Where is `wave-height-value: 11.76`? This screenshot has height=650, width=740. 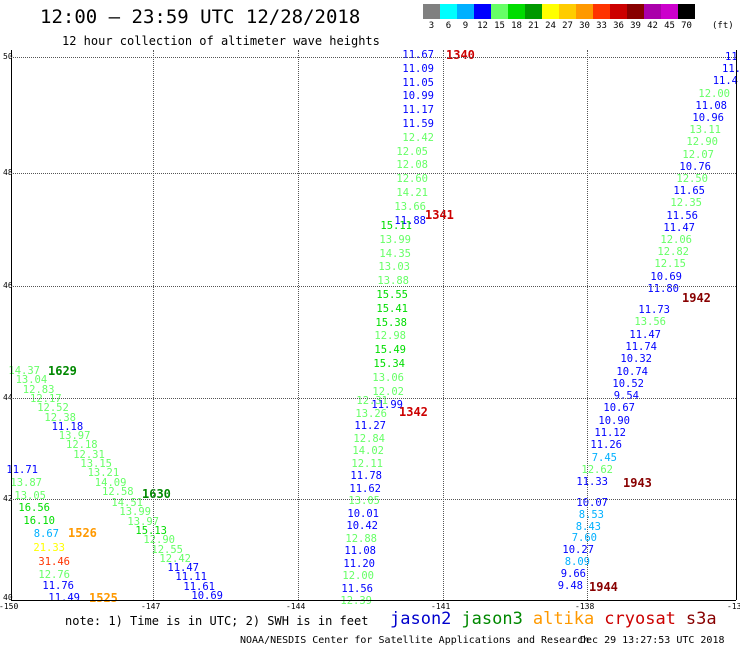
wave-height-value: 11.76 is located at coordinates (58, 586).